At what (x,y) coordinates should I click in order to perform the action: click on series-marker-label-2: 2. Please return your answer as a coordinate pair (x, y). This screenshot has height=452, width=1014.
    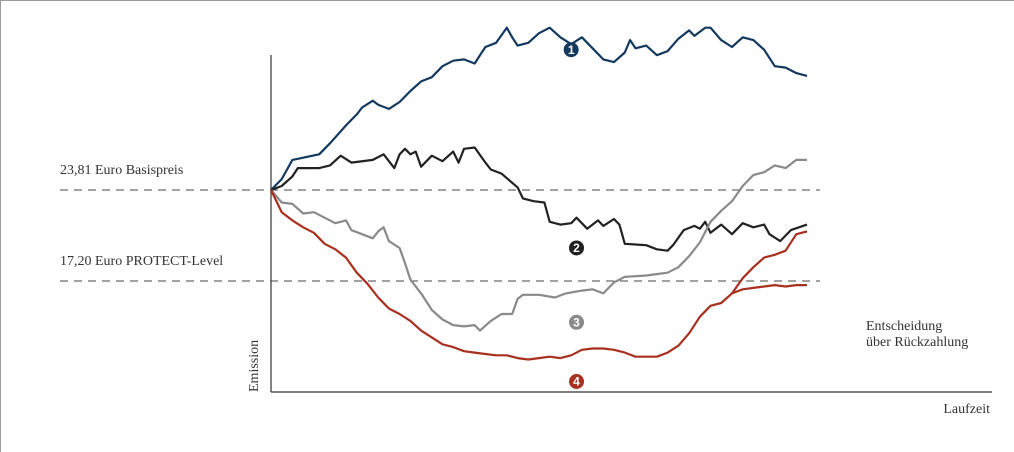
    Looking at the image, I should click on (576, 248).